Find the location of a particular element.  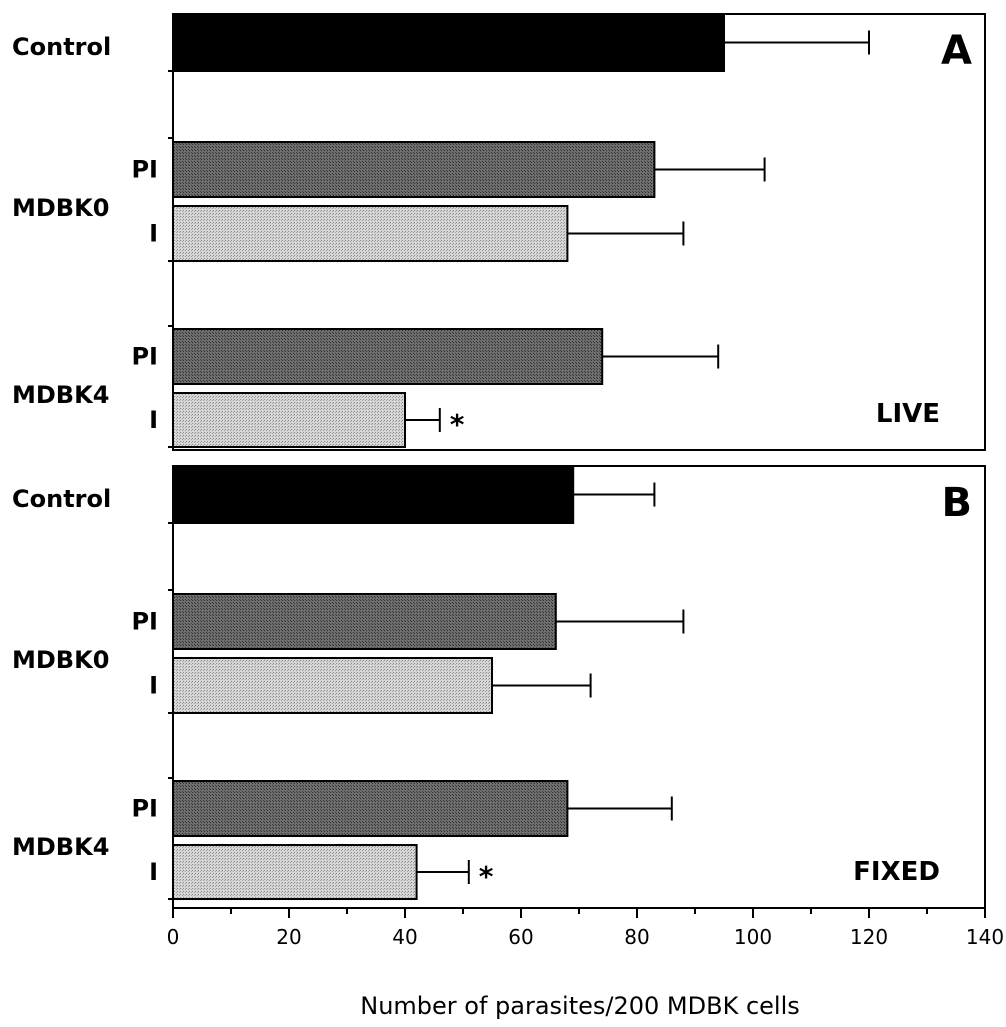

x-tick-label: 140 is located at coordinates (985, 937).